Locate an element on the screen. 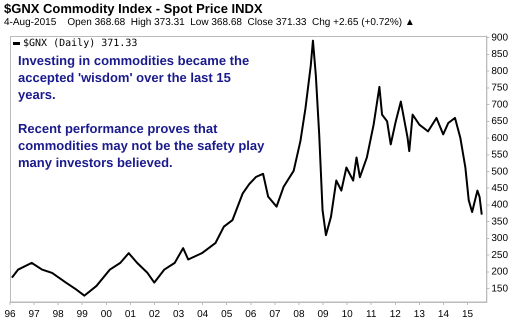 The height and width of the screenshot is (323, 516). y-tick-label: 550 is located at coordinates (499, 155).